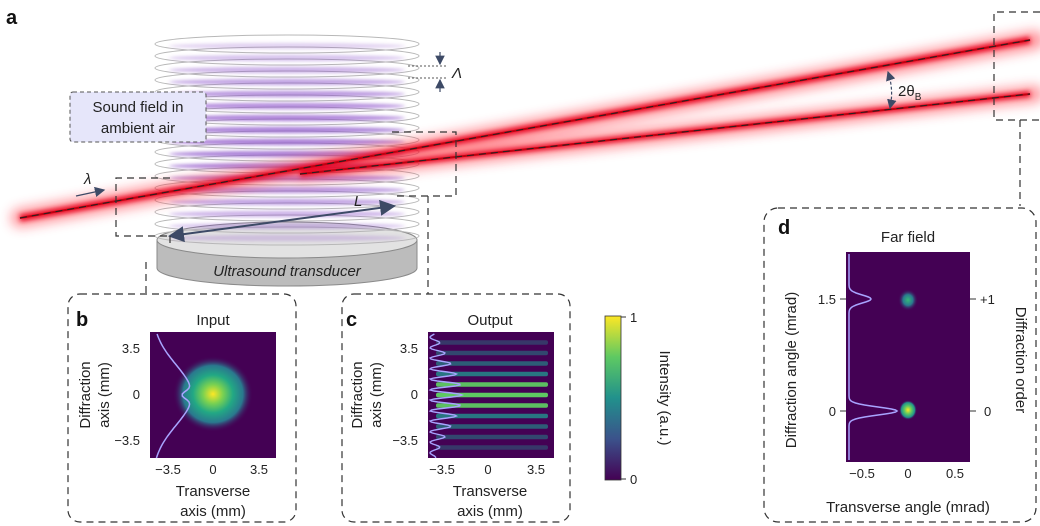 The width and height of the screenshot is (1040, 526). I want to click on input-profile, so click(173, 396).